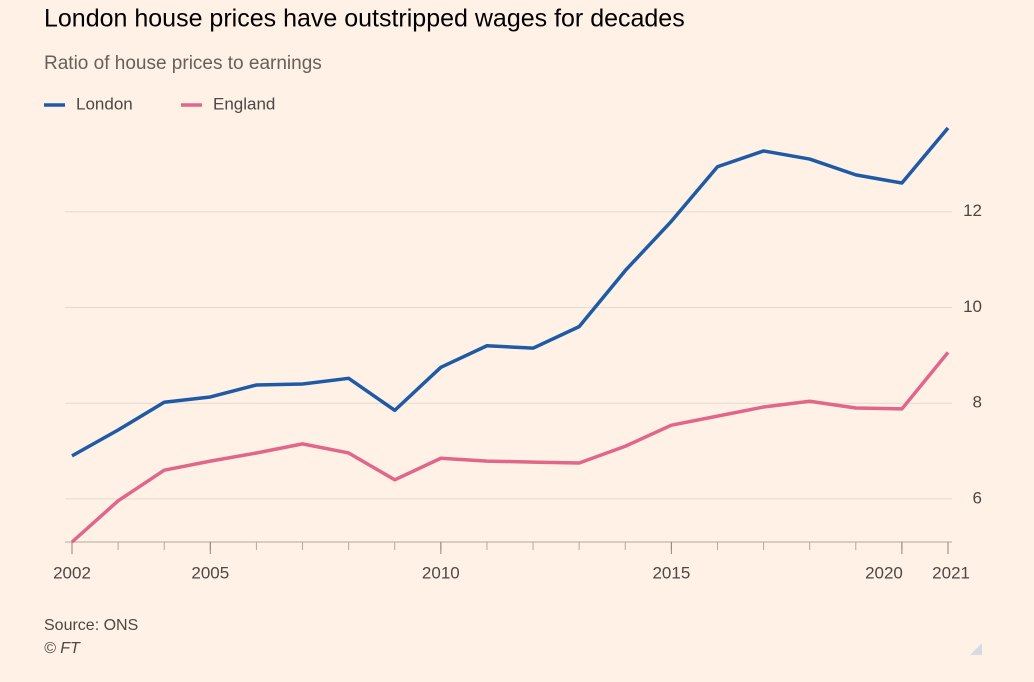 This screenshot has width=1034, height=682. Describe the element at coordinates (104, 103) in the screenshot. I see `legend-label: London` at that location.